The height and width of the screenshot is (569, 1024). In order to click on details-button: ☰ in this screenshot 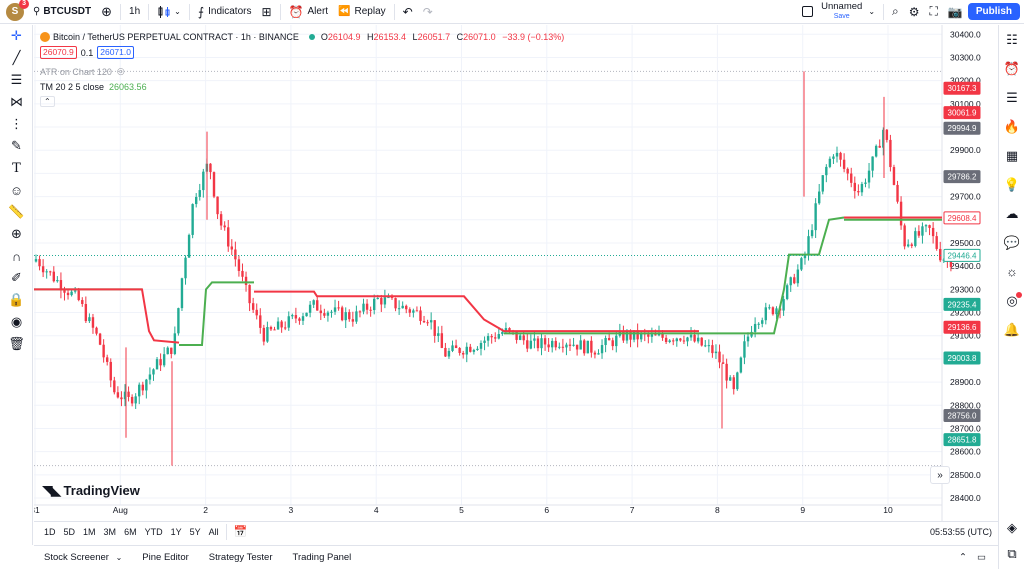, I will do `click(1011, 97)`.